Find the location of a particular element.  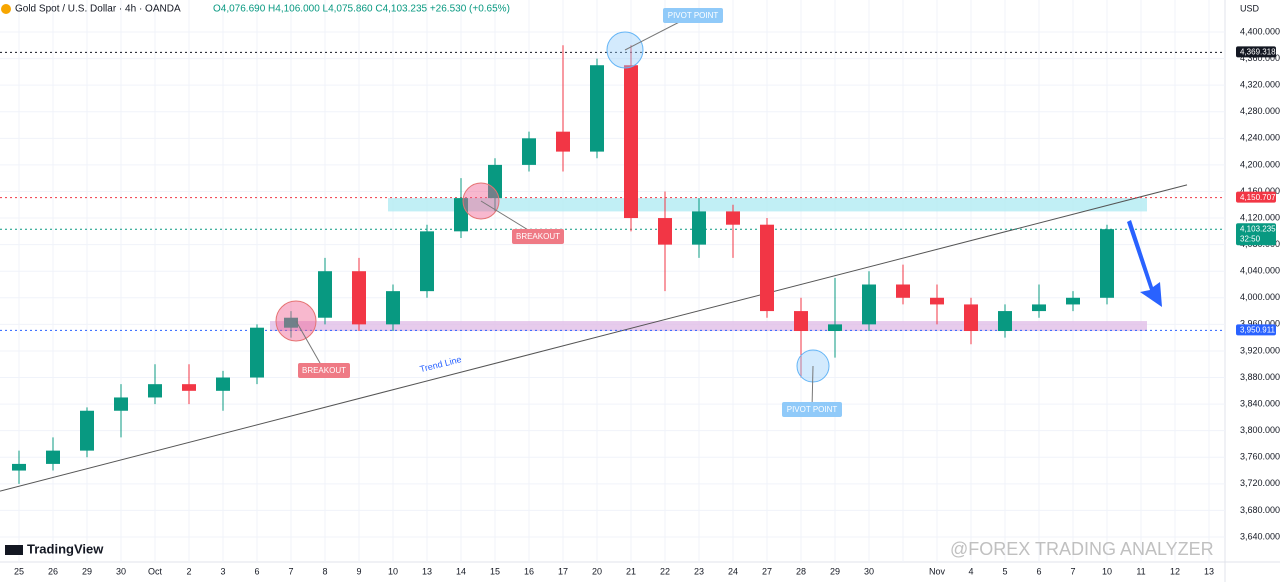

price-tag-sub: 32:50 is located at coordinates (1250, 238).